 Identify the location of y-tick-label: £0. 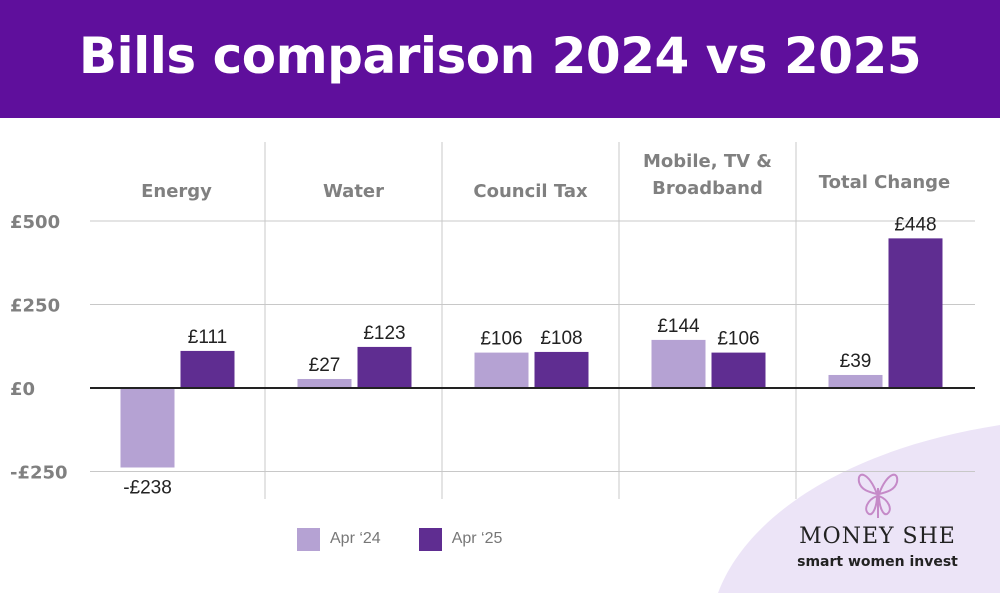
(22, 389).